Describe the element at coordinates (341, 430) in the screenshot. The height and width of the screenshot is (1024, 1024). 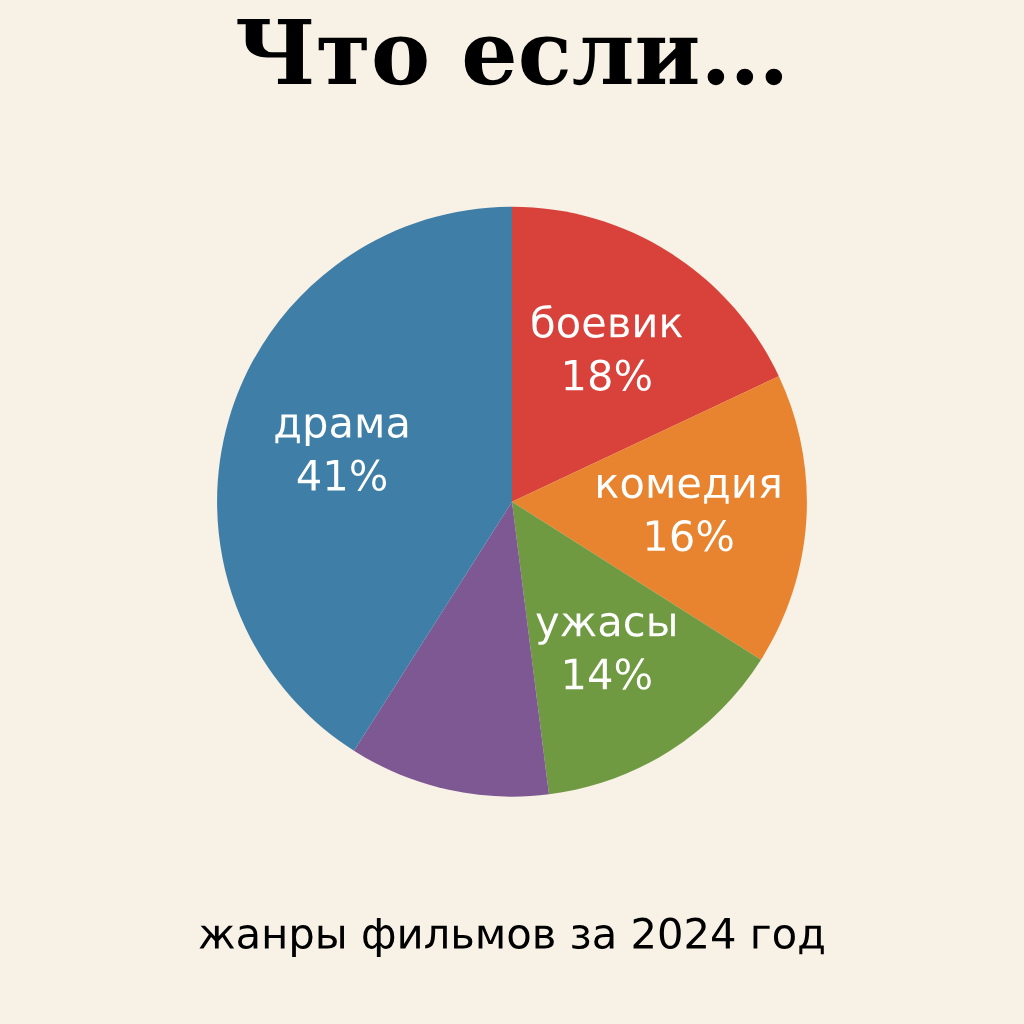
I see `slice-label: драма` at that location.